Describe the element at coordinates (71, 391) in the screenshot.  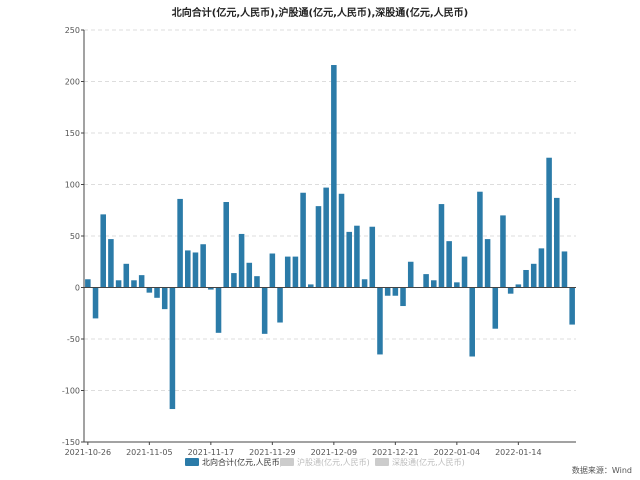
I see `y-tick-label: -100` at that location.